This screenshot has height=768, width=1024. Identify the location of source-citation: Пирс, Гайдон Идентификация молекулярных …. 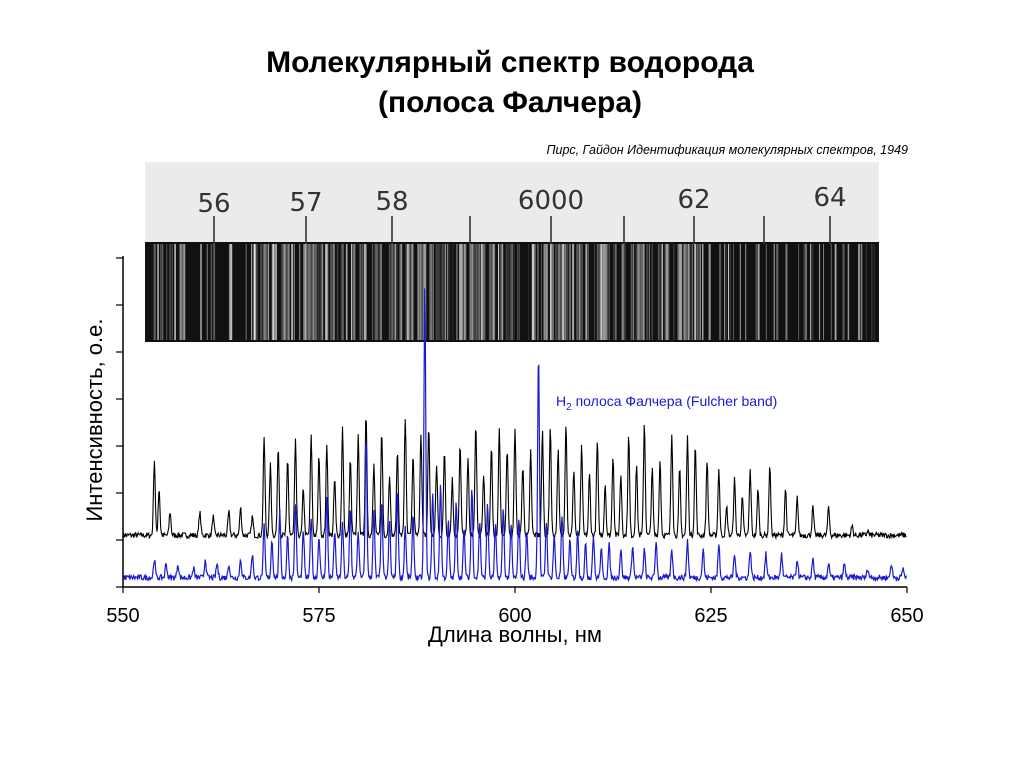
(727, 150).